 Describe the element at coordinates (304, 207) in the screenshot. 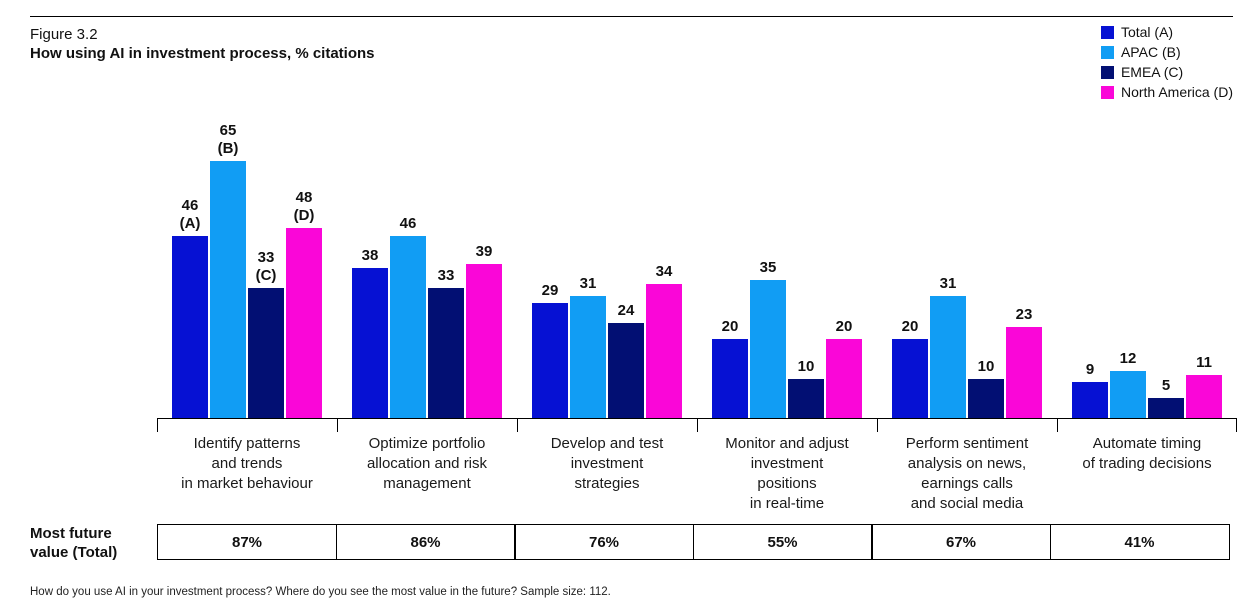

I see `bar-value-label: 48 (D)` at that location.